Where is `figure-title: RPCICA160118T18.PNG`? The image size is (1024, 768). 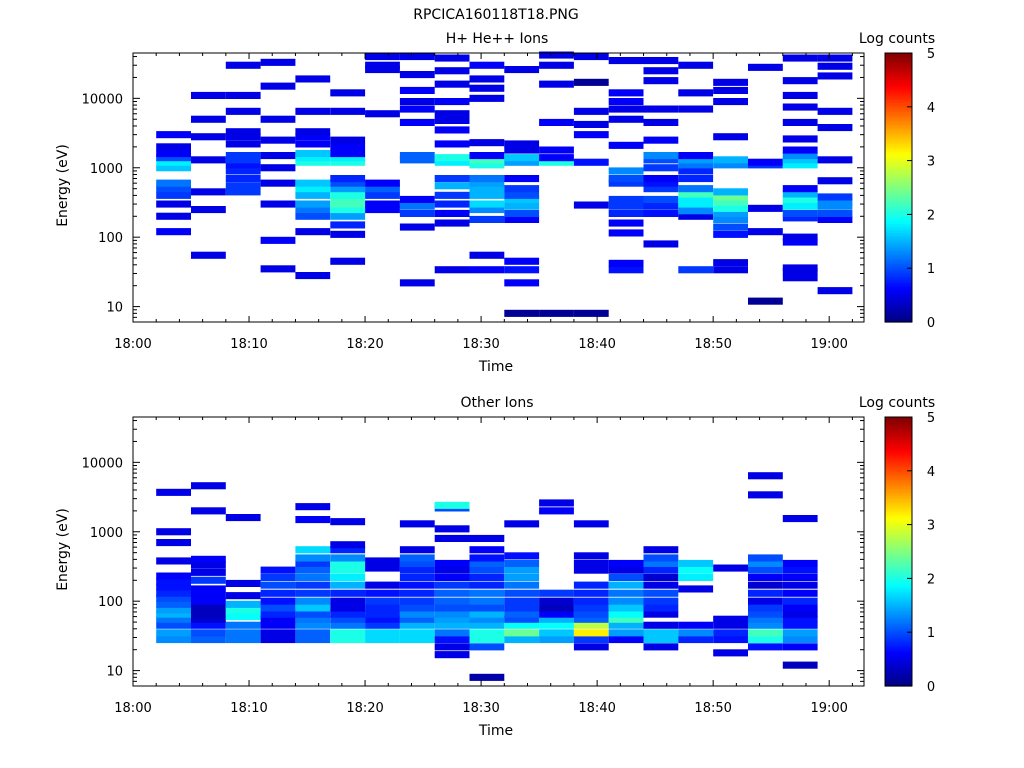
figure-title: RPCICA160118T18.PNG is located at coordinates (495, 15).